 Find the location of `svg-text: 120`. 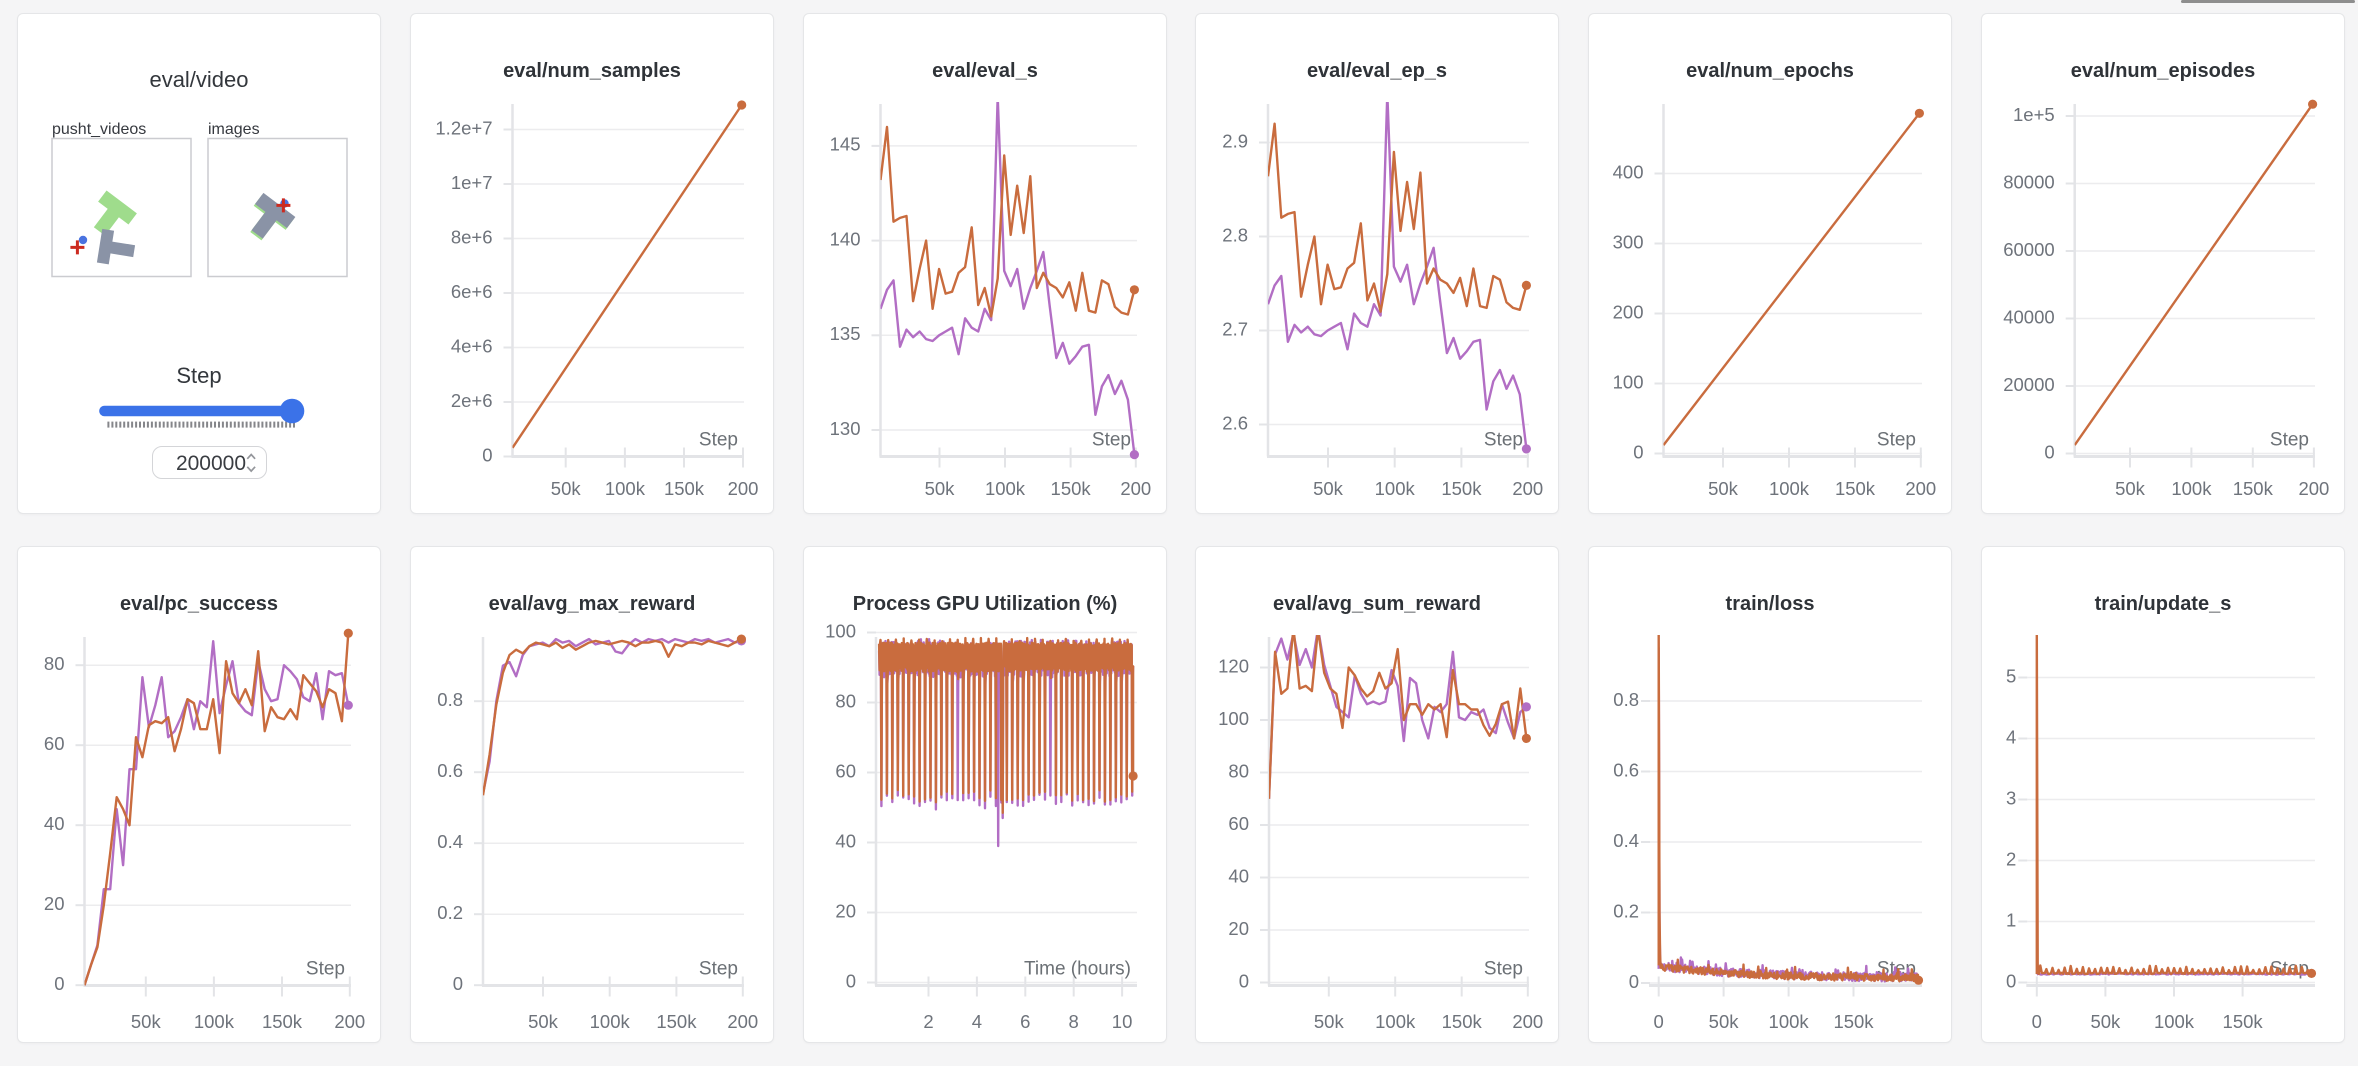

svg-text: 120 is located at coordinates (1233, 665).